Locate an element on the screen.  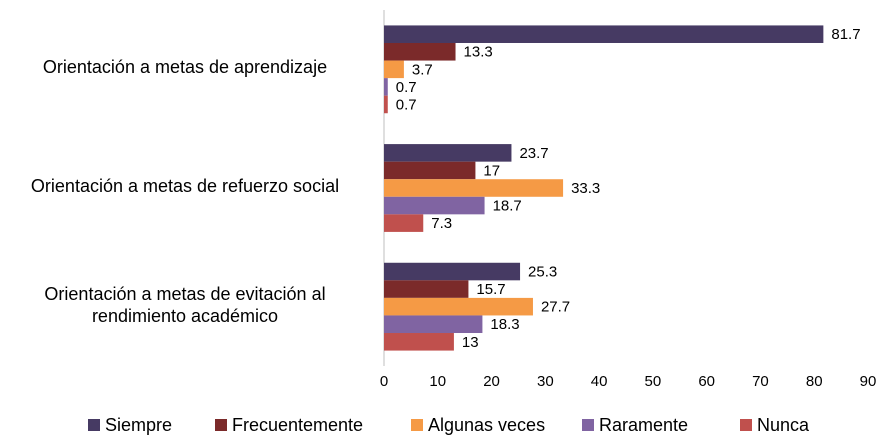
legend-label: Raramente is located at coordinates (643, 425).